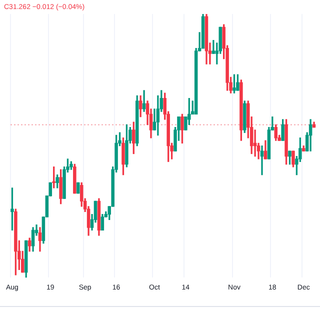 This screenshot has width=320, height=320. What do you see at coordinates (262, 160) in the screenshot?
I see `candlestick` at bounding box center [262, 160].